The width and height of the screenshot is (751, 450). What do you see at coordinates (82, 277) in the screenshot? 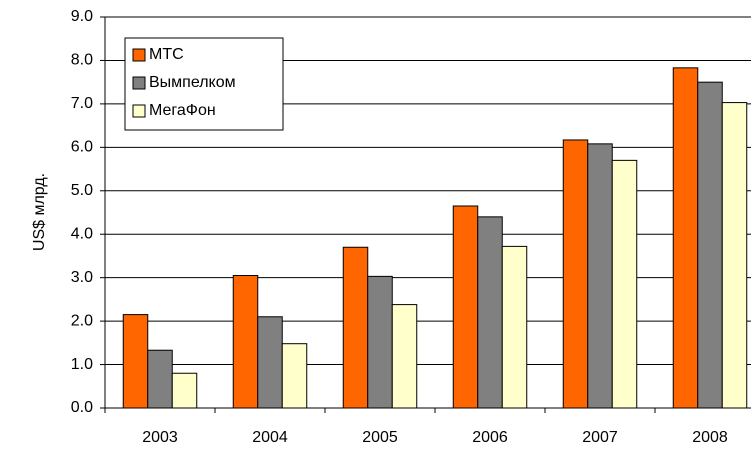
I see `y-tick-label: 3.0` at bounding box center [82, 277].